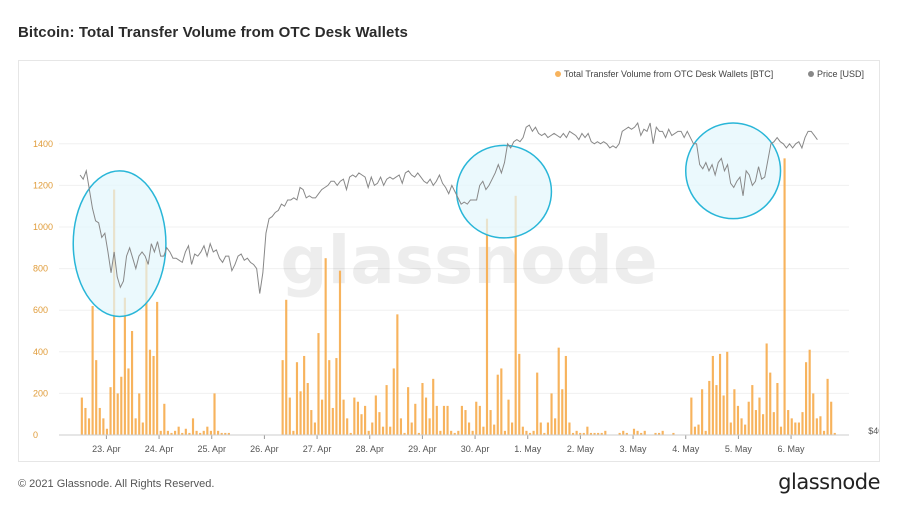 The image size is (900, 507). I want to click on x-tick-label: 24. Apr, so click(159, 449).